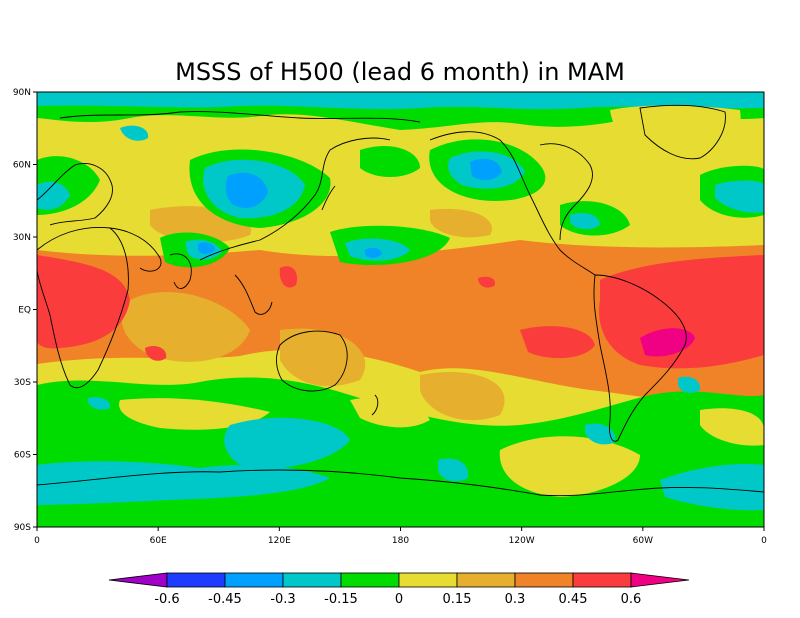 The image size is (800, 618). I want to click on y-tick-label: 90N, so click(22, 93).